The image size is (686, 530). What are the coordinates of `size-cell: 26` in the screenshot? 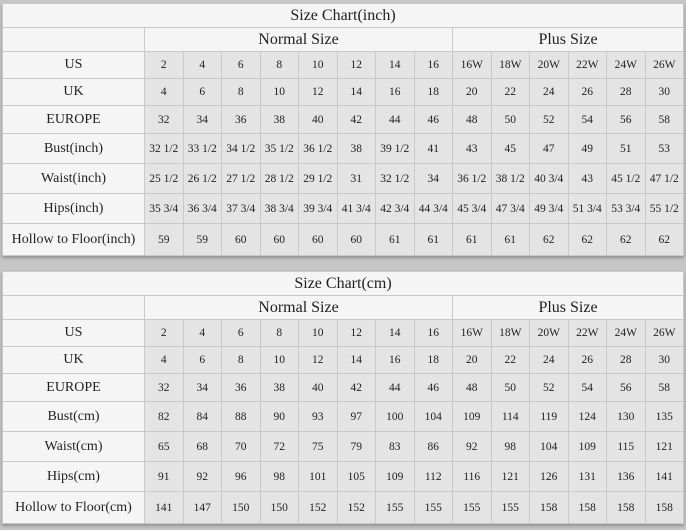 It's located at (587, 92).